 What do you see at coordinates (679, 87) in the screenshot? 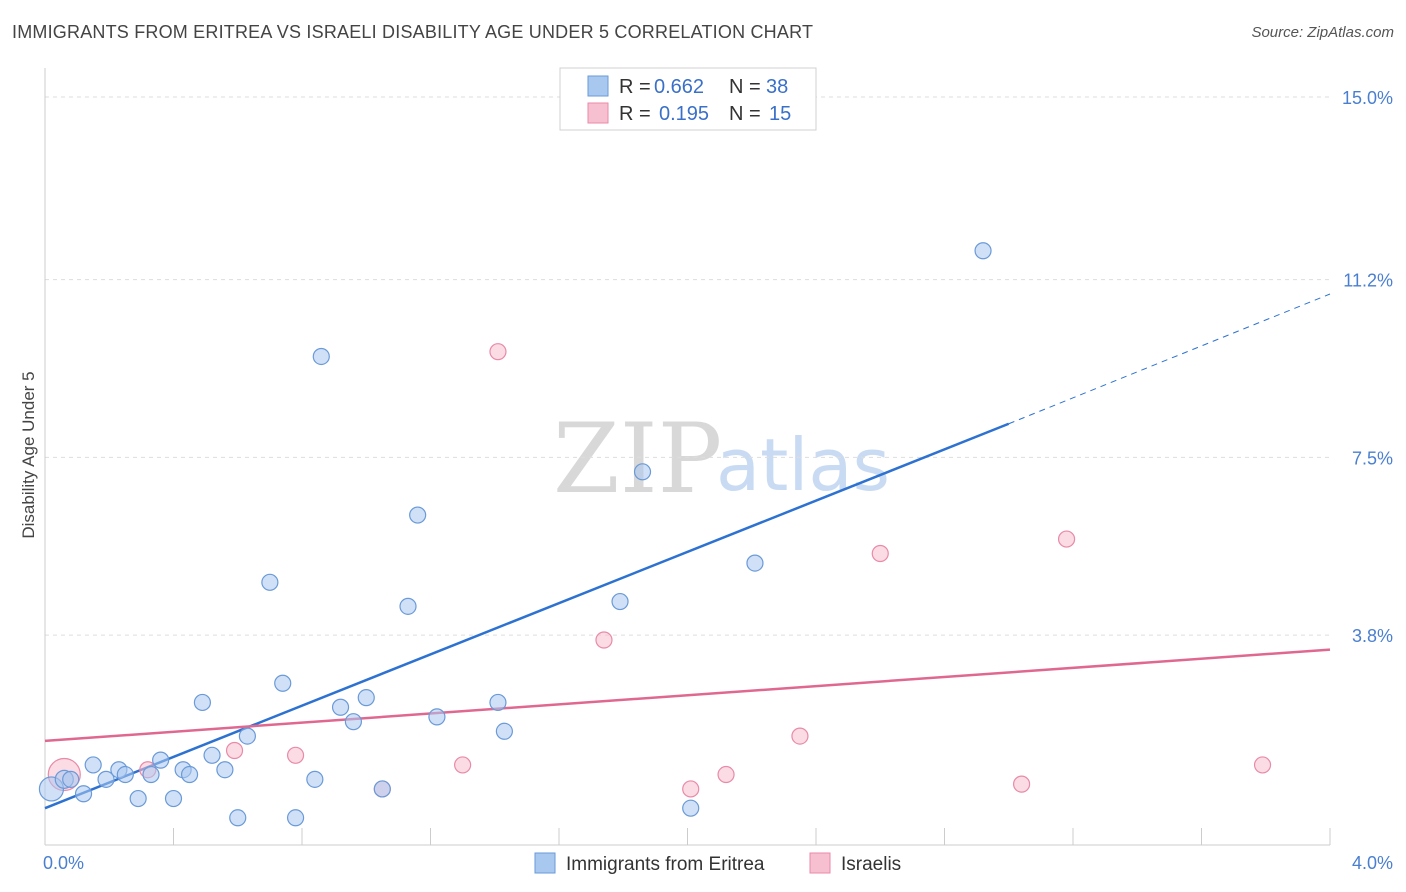
I see `legend-r-value: 0.662` at bounding box center [679, 87].